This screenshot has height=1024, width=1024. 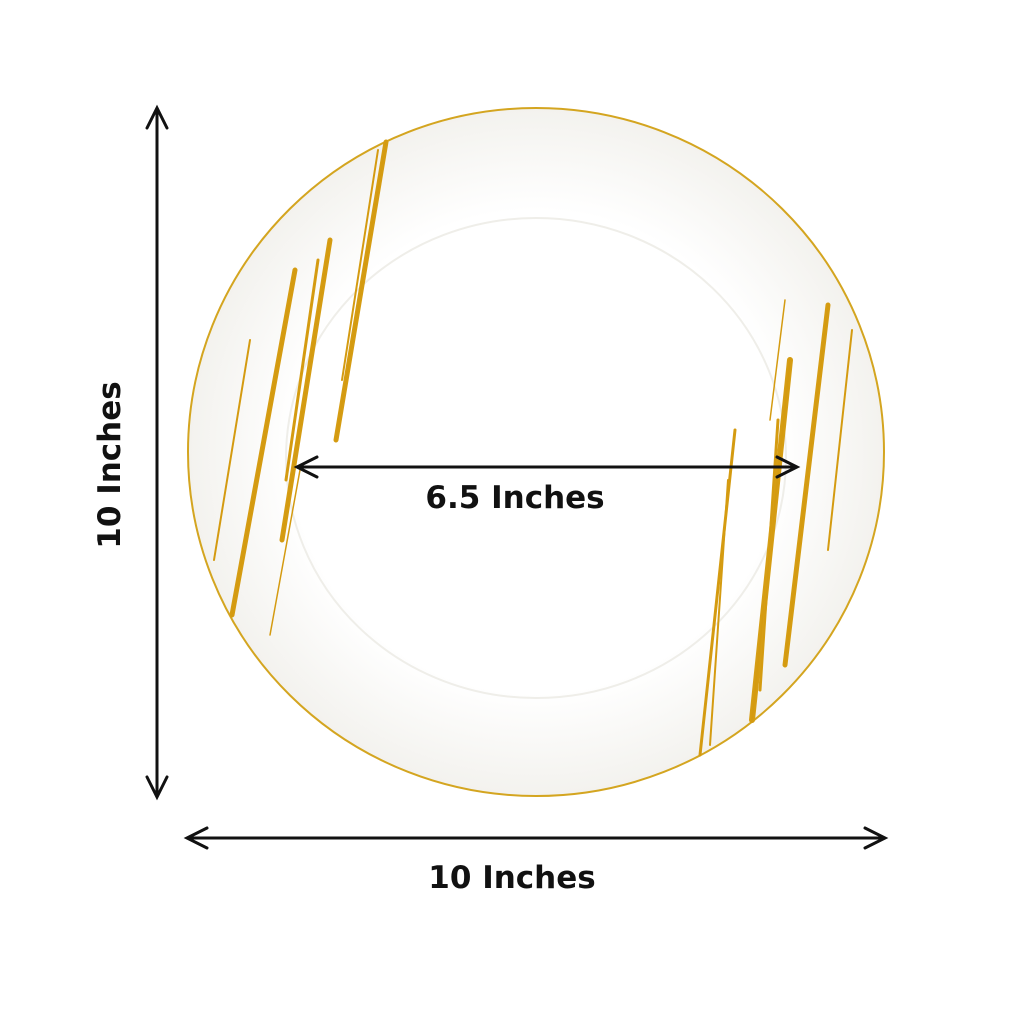 What do you see at coordinates (512, 878) in the screenshot?
I see `width-label: 10 Inches` at bounding box center [512, 878].